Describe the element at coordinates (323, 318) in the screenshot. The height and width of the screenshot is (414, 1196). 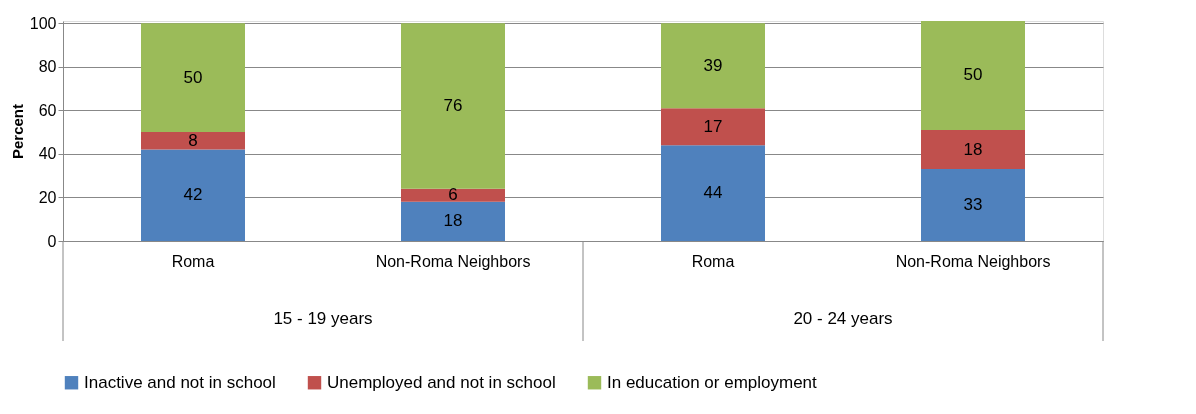
I see `text: 15 - 19 years` at that location.